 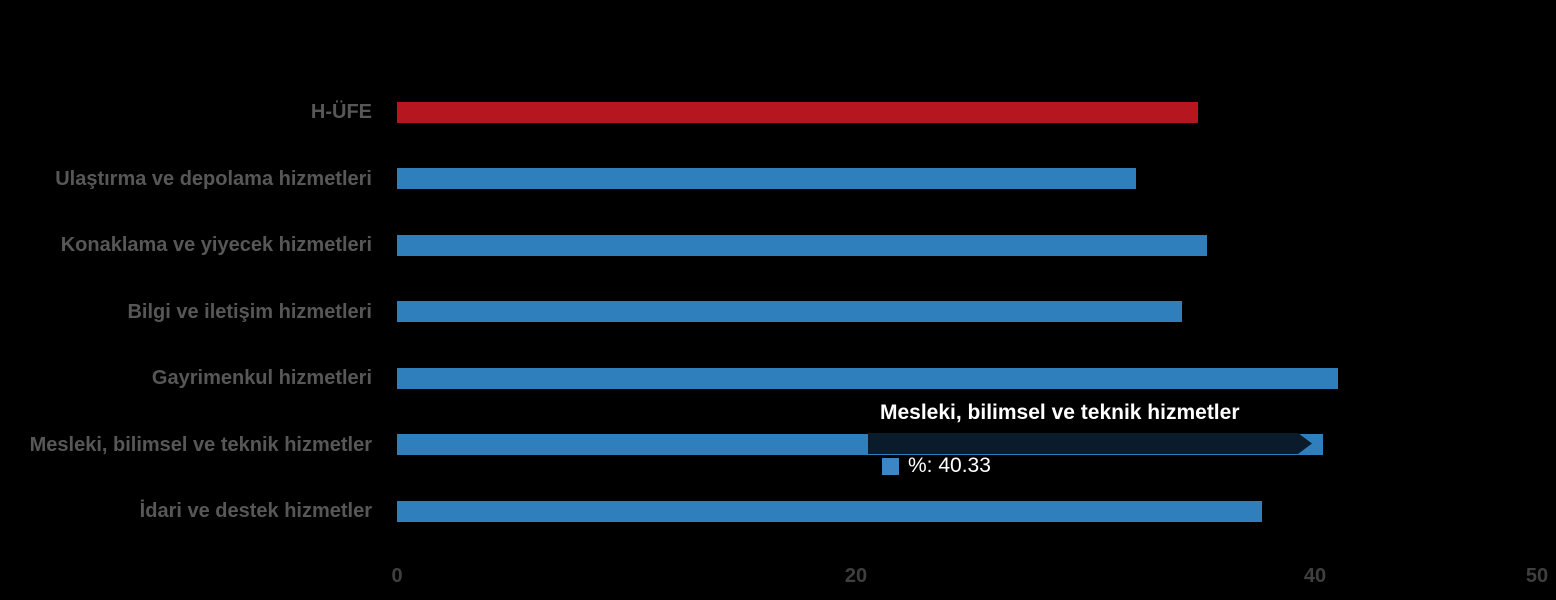 What do you see at coordinates (1060, 412) in the screenshot?
I see `tooltip-title: Mesleki, bilimsel ve teknik hizmetler` at bounding box center [1060, 412].